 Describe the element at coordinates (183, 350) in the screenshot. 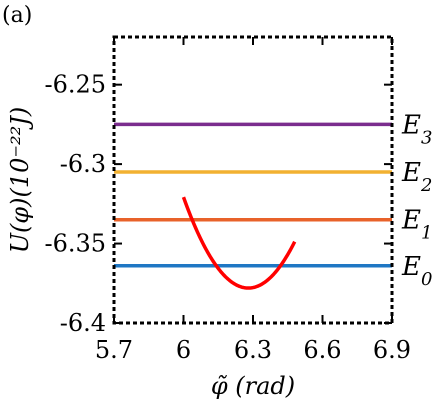

I see `x-tick-label: 6` at that location.